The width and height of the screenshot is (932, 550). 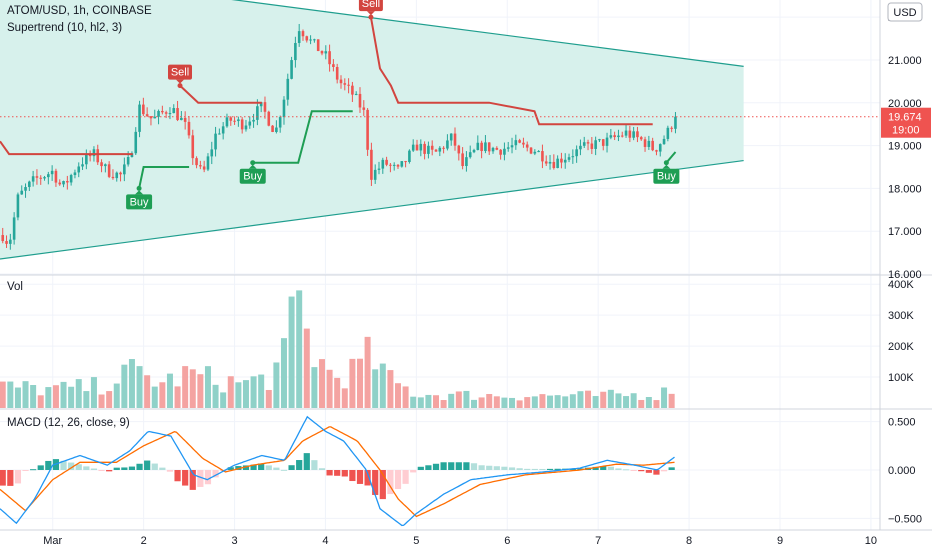 I want to click on currency-button: USD, so click(x=905, y=12).